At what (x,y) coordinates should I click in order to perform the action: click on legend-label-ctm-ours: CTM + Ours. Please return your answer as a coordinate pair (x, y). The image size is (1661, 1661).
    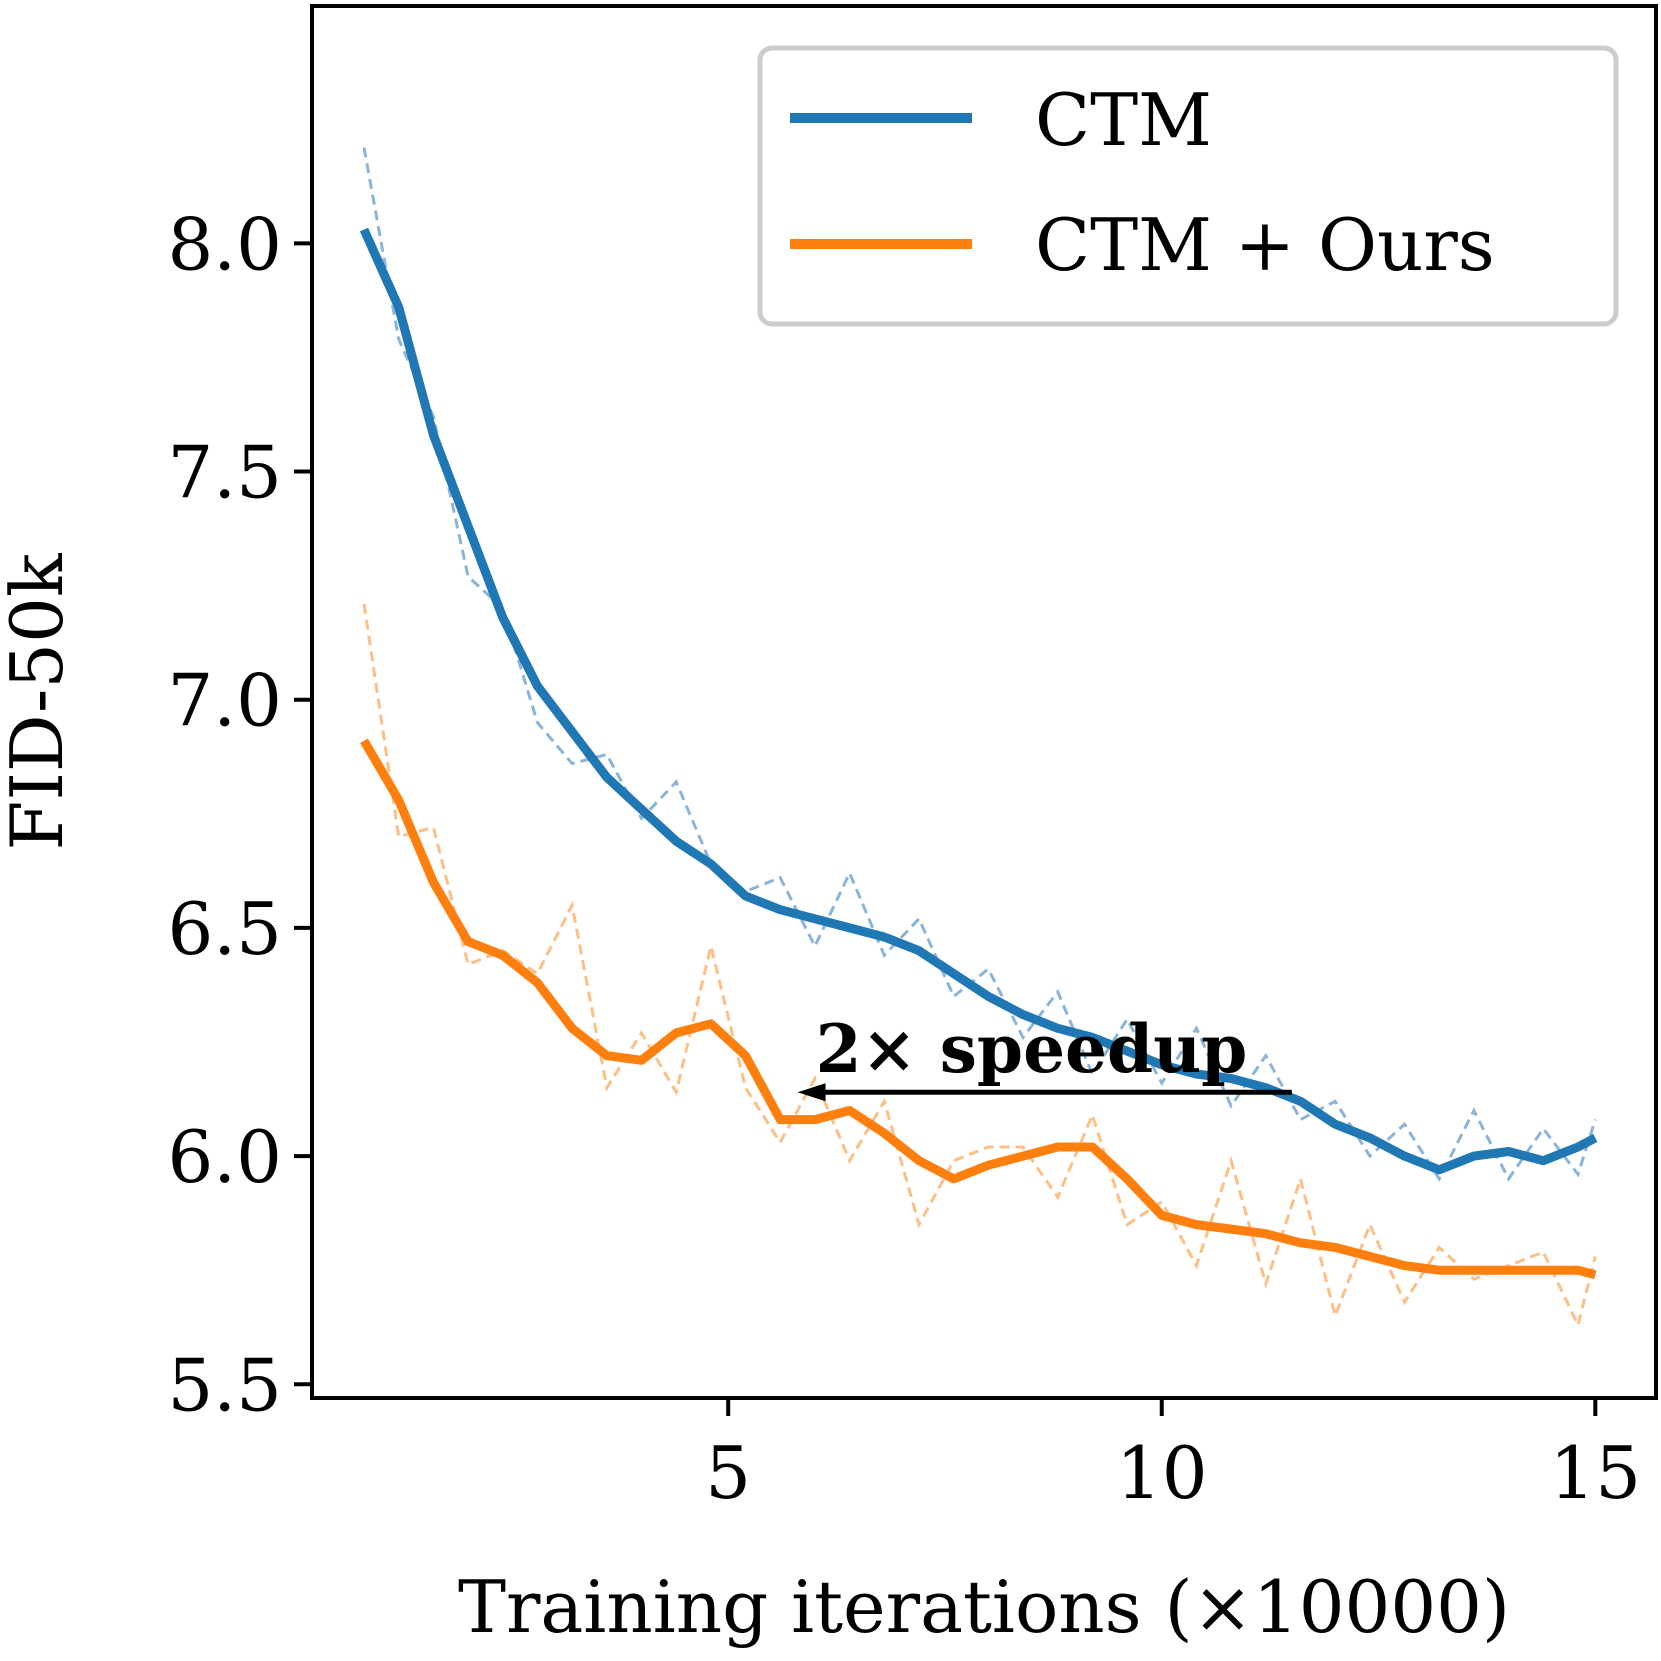
    Looking at the image, I should click on (1265, 245).